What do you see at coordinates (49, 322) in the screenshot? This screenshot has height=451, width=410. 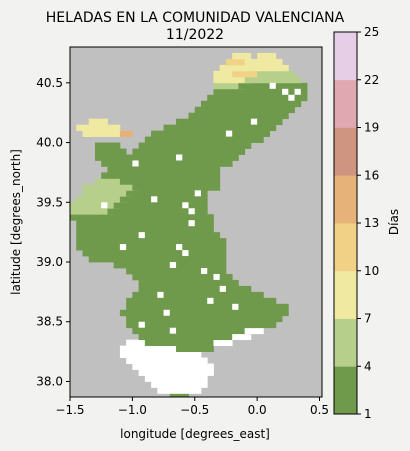 I see `y-tick-label: 38.5` at bounding box center [49, 322].